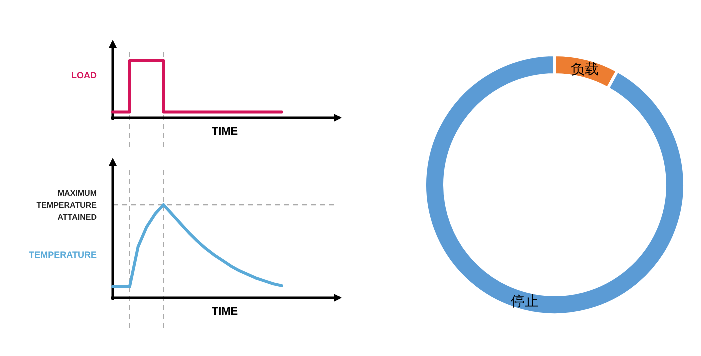 This screenshot has width=701, height=356. Describe the element at coordinates (584, 68) in the screenshot. I see `slice-label: 负载` at that location.